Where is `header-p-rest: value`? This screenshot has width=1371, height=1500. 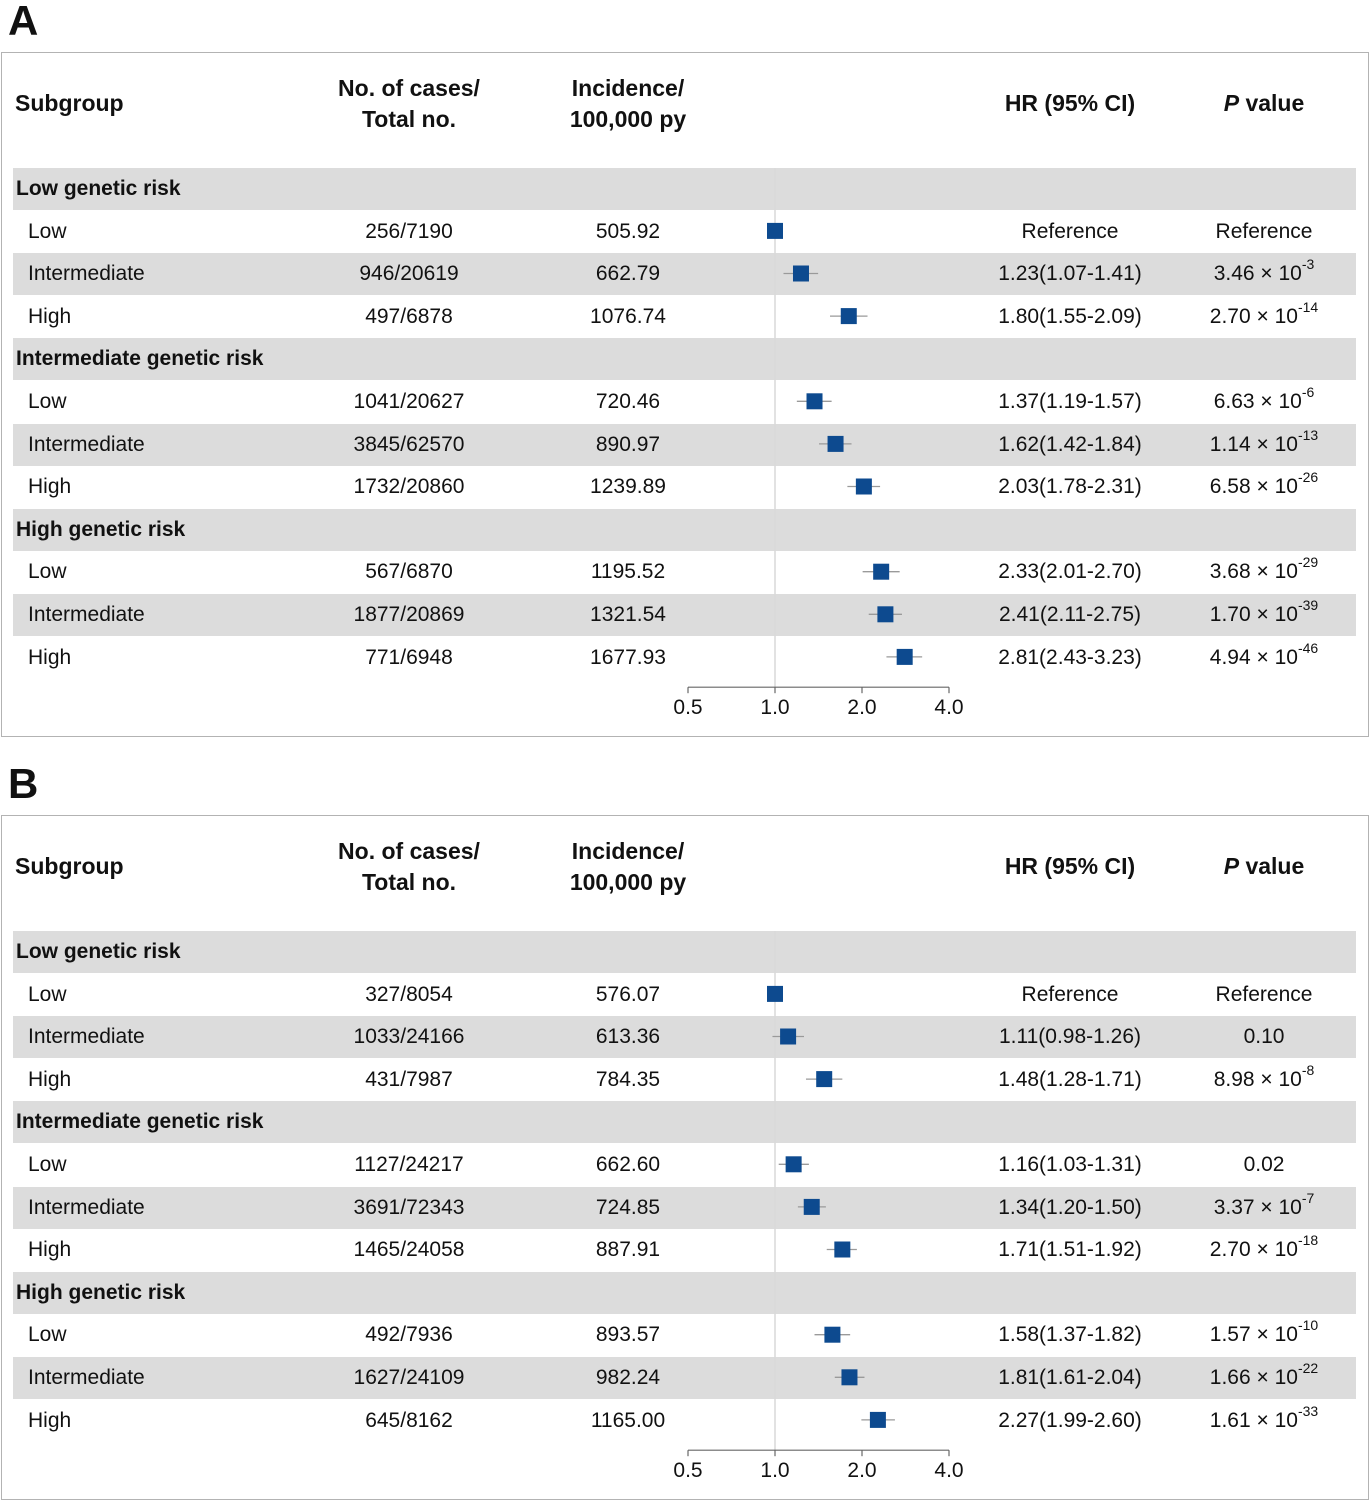
header-p-rest: value is located at coordinates (1272, 103).